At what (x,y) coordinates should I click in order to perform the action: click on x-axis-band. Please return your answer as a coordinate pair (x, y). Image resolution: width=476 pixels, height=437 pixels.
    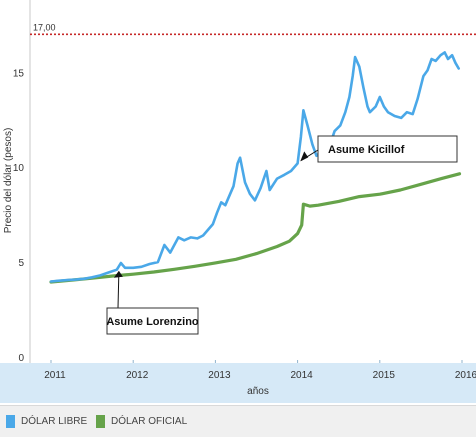
    Looking at the image, I should click on (238, 383).